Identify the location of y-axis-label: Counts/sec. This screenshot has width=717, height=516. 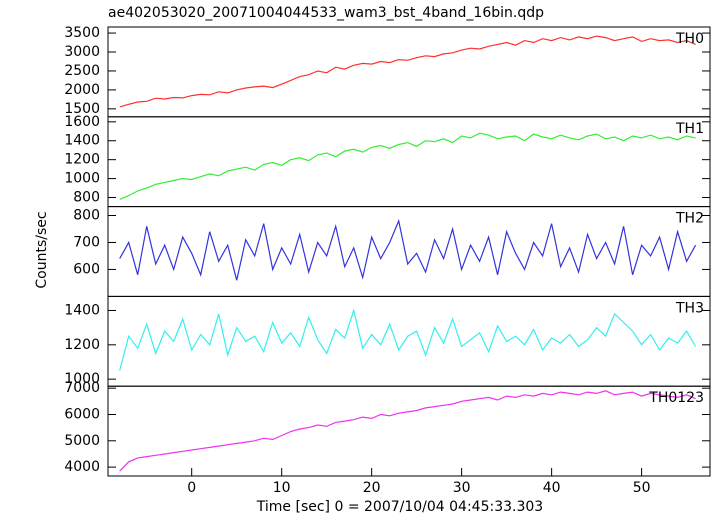
(42, 249).